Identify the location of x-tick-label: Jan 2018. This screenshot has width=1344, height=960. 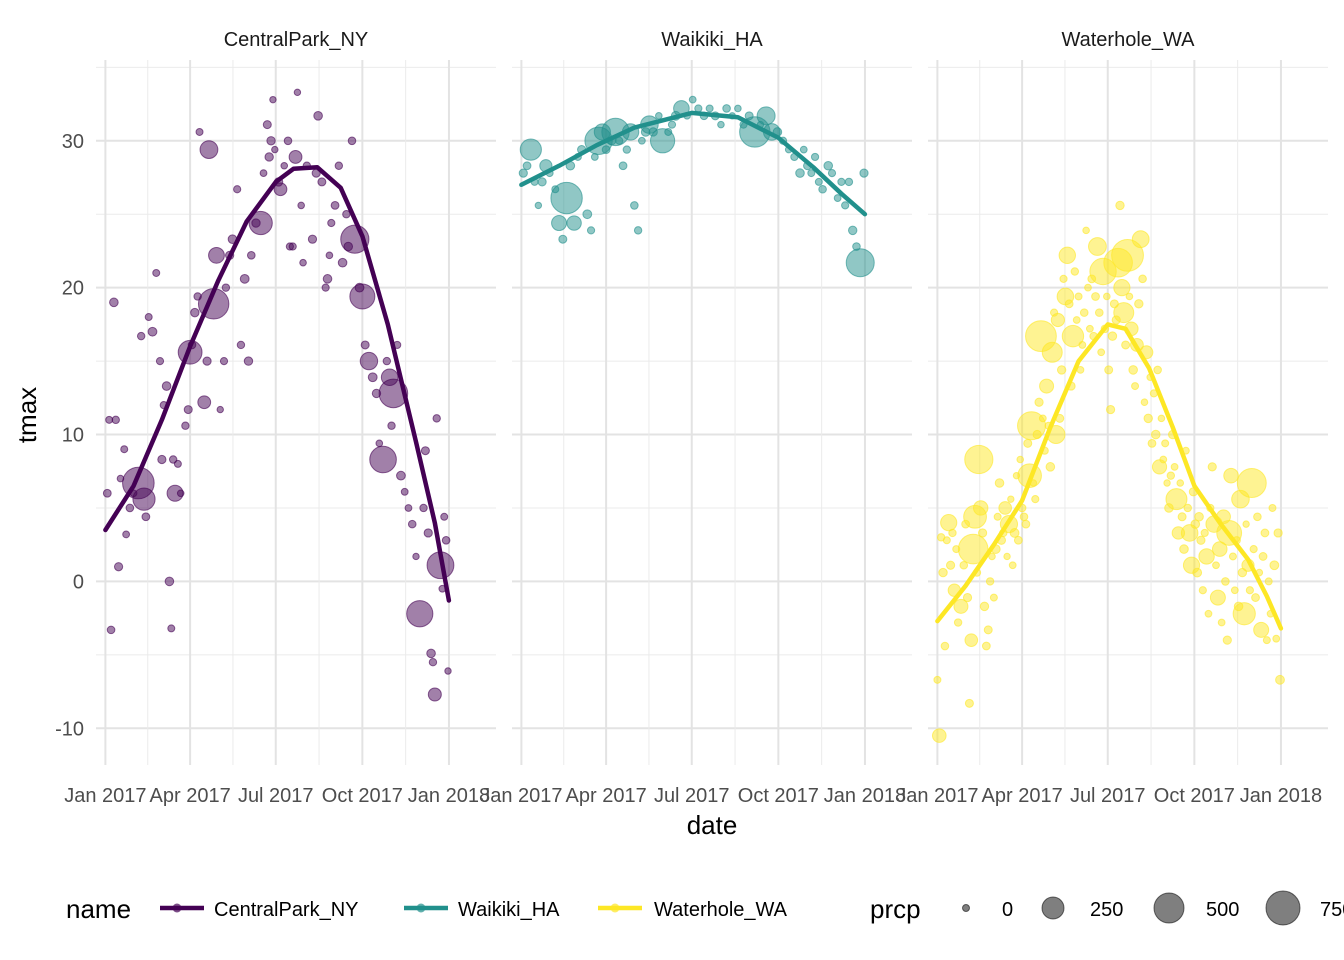
(1281, 796).